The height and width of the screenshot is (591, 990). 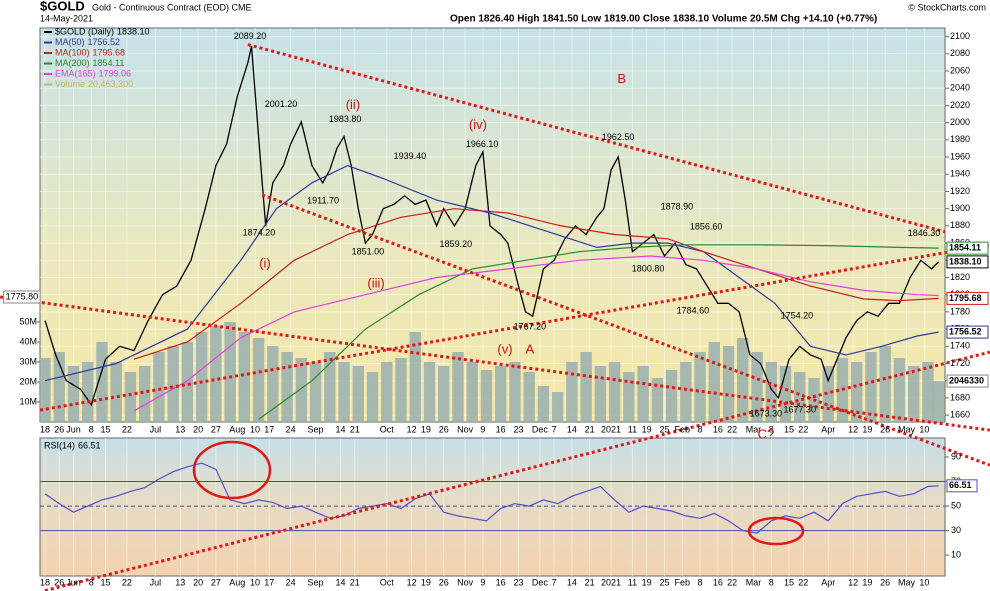 What do you see at coordinates (269, 582) in the screenshot?
I see `x-tick-label: 17` at bounding box center [269, 582].